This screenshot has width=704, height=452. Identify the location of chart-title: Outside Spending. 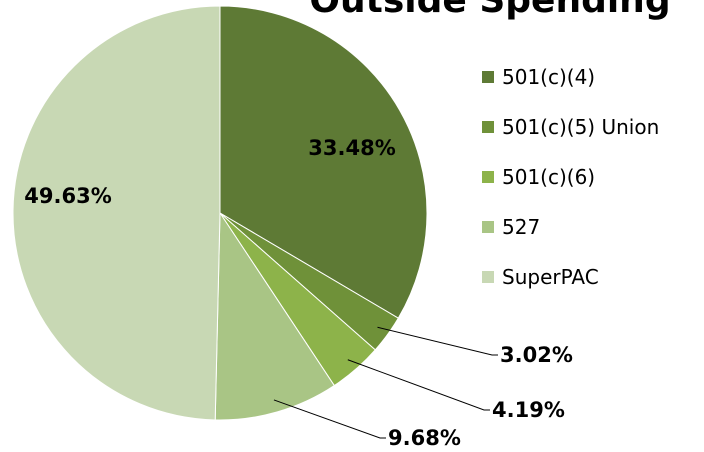
(489, 10).